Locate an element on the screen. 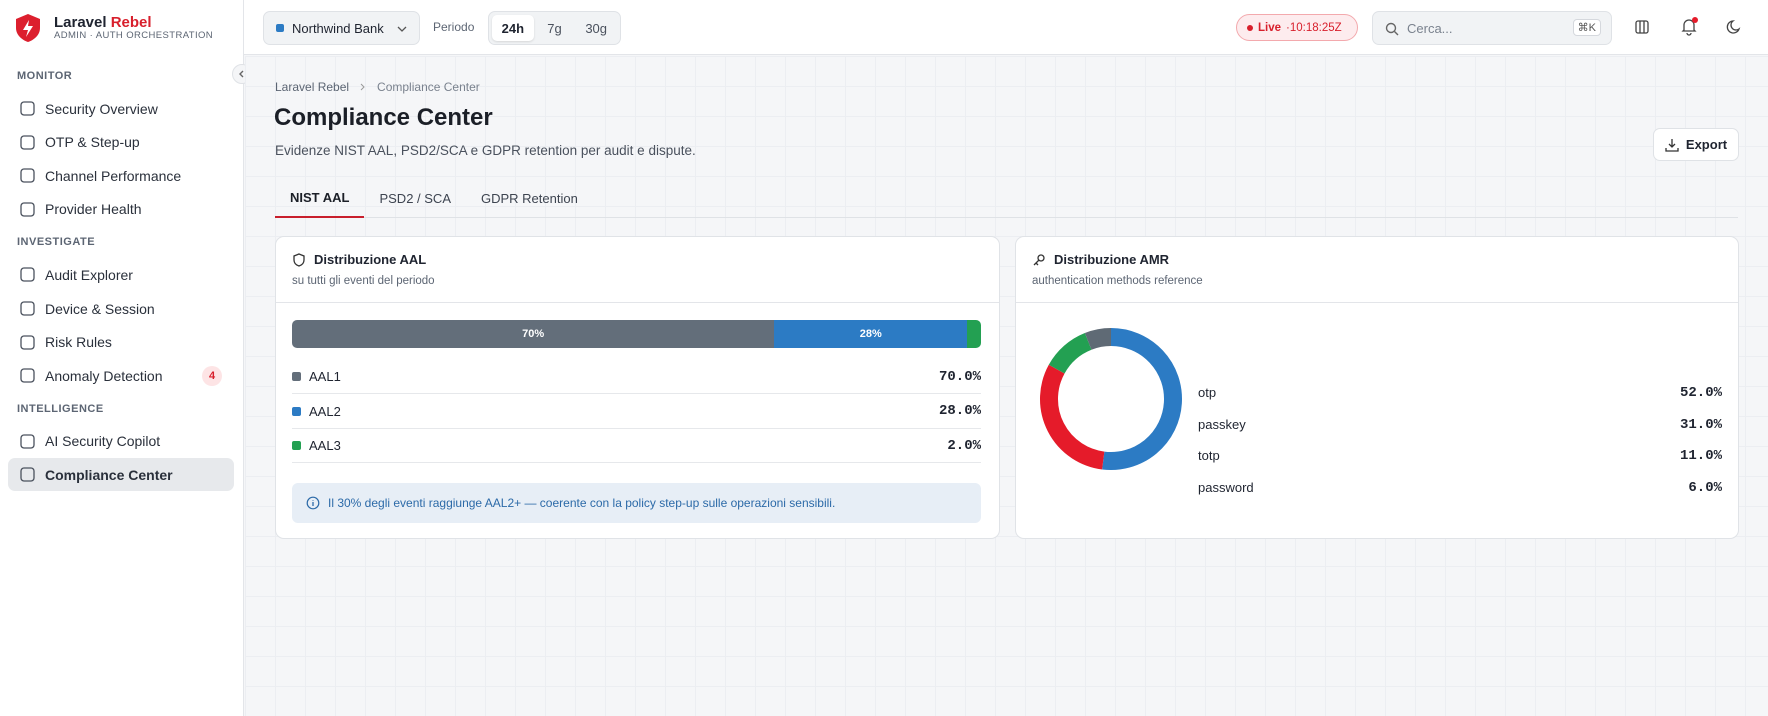 The width and height of the screenshot is (1768, 716). nav-label: Provider Health is located at coordinates (93, 209).